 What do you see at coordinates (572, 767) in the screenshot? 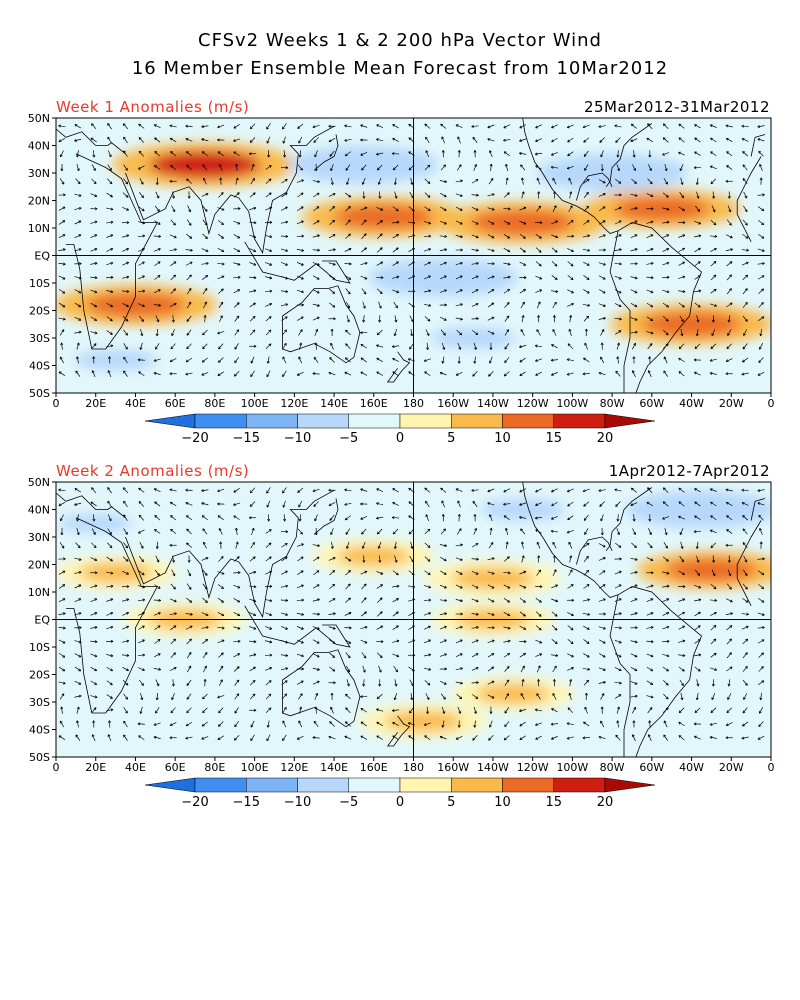
I see `longitude-tick-label: 100W` at bounding box center [572, 767].